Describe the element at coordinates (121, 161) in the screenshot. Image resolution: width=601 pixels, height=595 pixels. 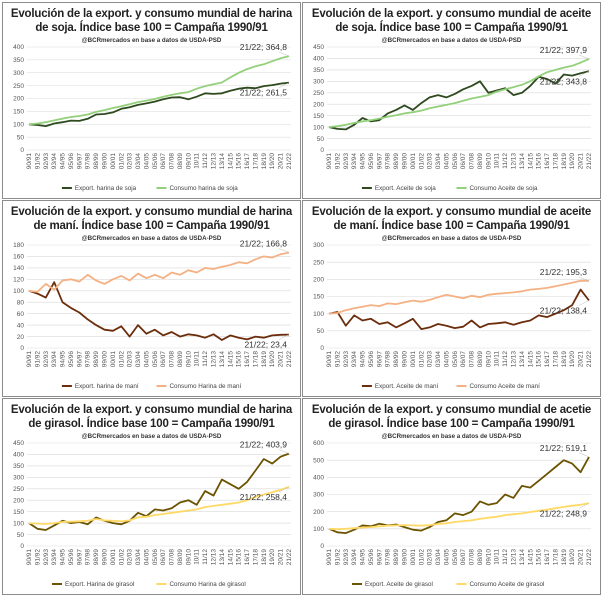
I see `x-tick-label: 01/02` at that location.